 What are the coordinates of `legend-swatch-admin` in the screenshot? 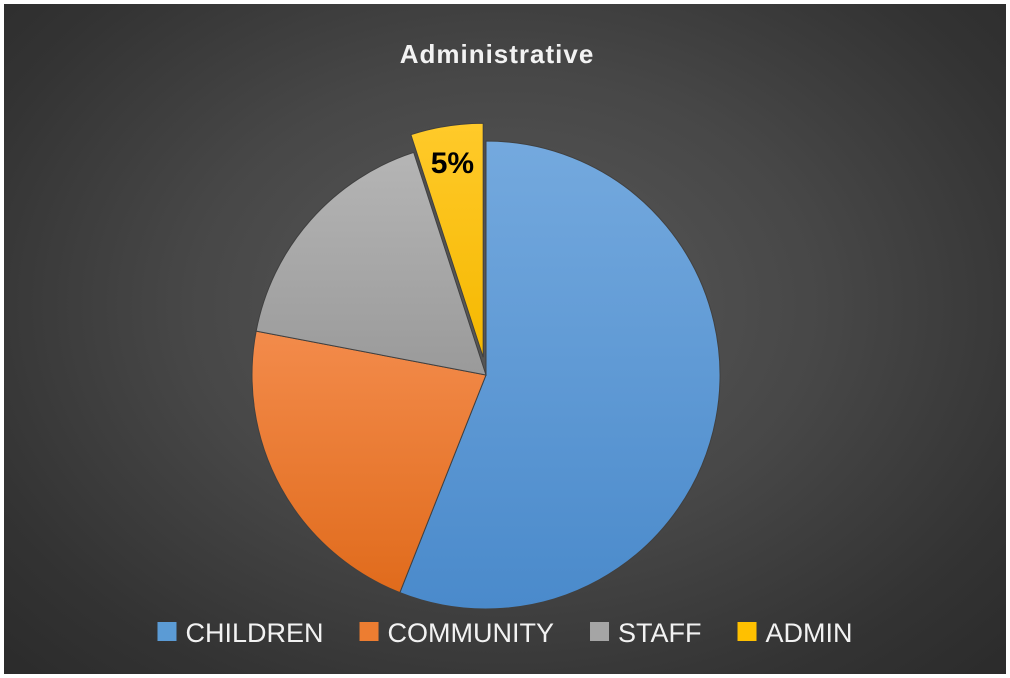 It's located at (747, 631).